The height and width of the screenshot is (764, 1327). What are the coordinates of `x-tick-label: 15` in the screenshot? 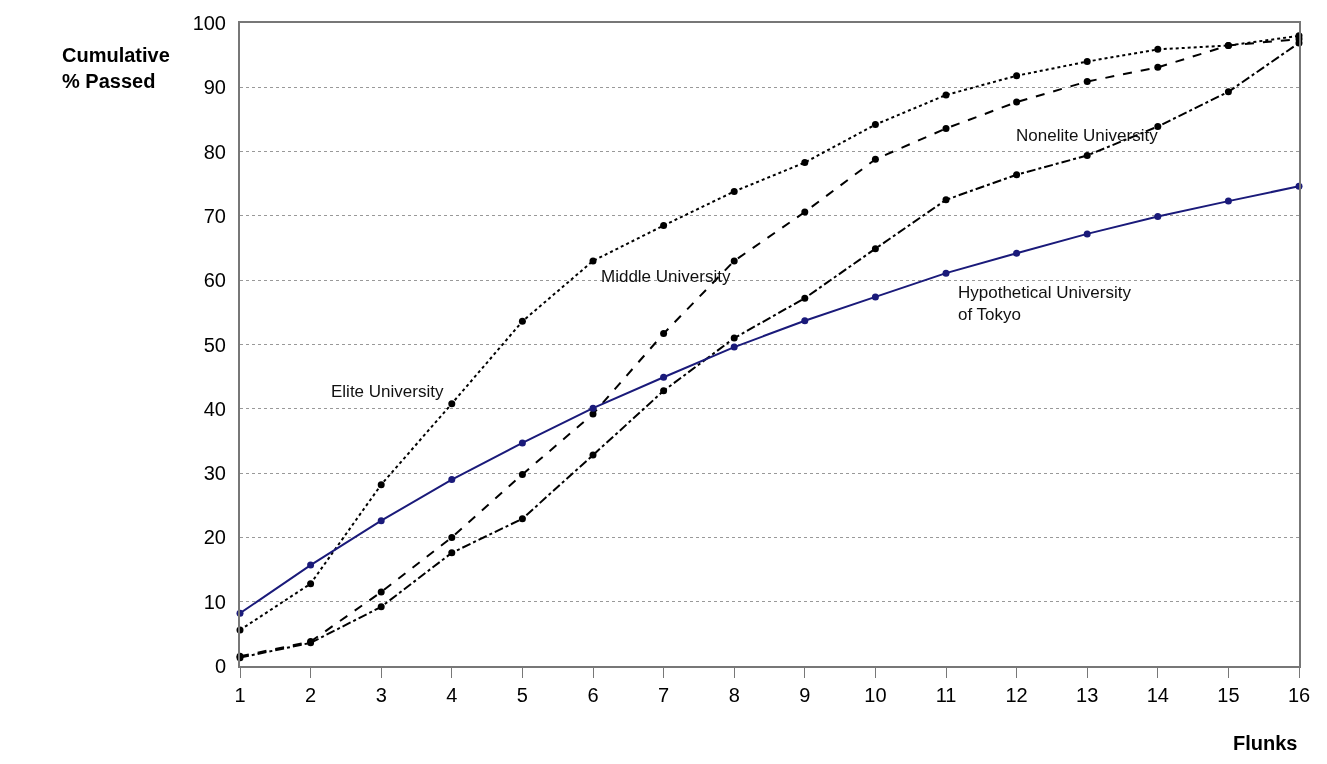 It's located at (1228, 695).